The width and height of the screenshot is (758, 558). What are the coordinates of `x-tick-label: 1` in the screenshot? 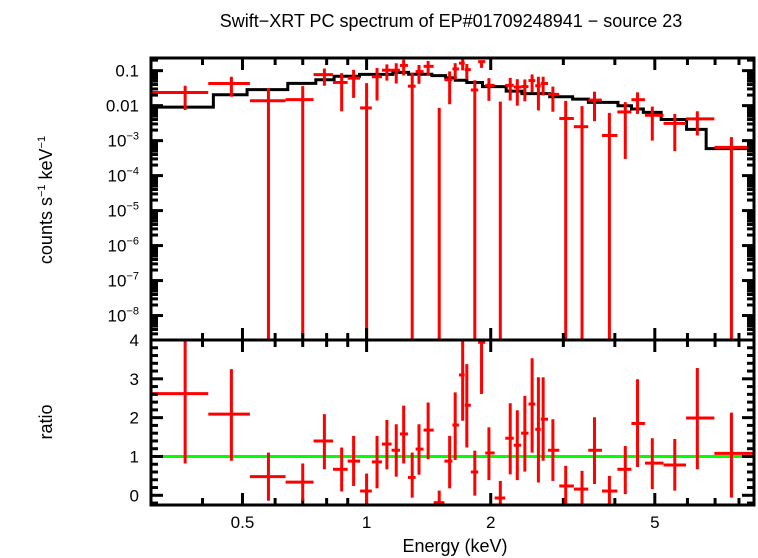 It's located at (366, 522).